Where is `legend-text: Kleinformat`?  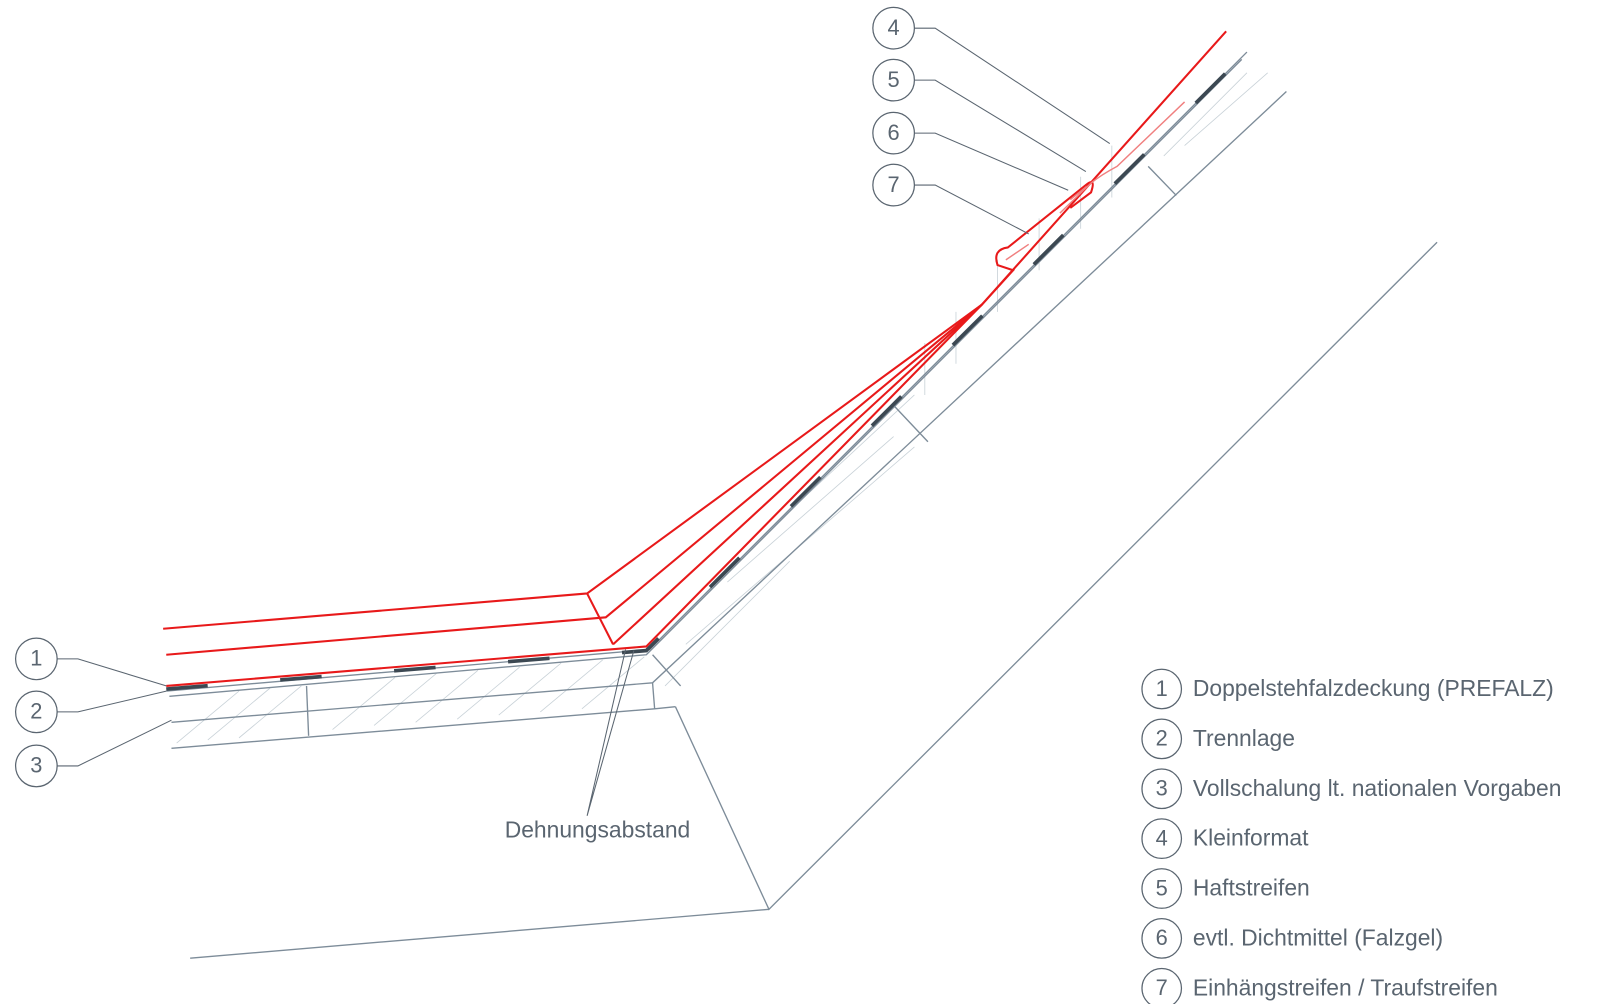
legend-text: Kleinformat is located at coordinates (1251, 838).